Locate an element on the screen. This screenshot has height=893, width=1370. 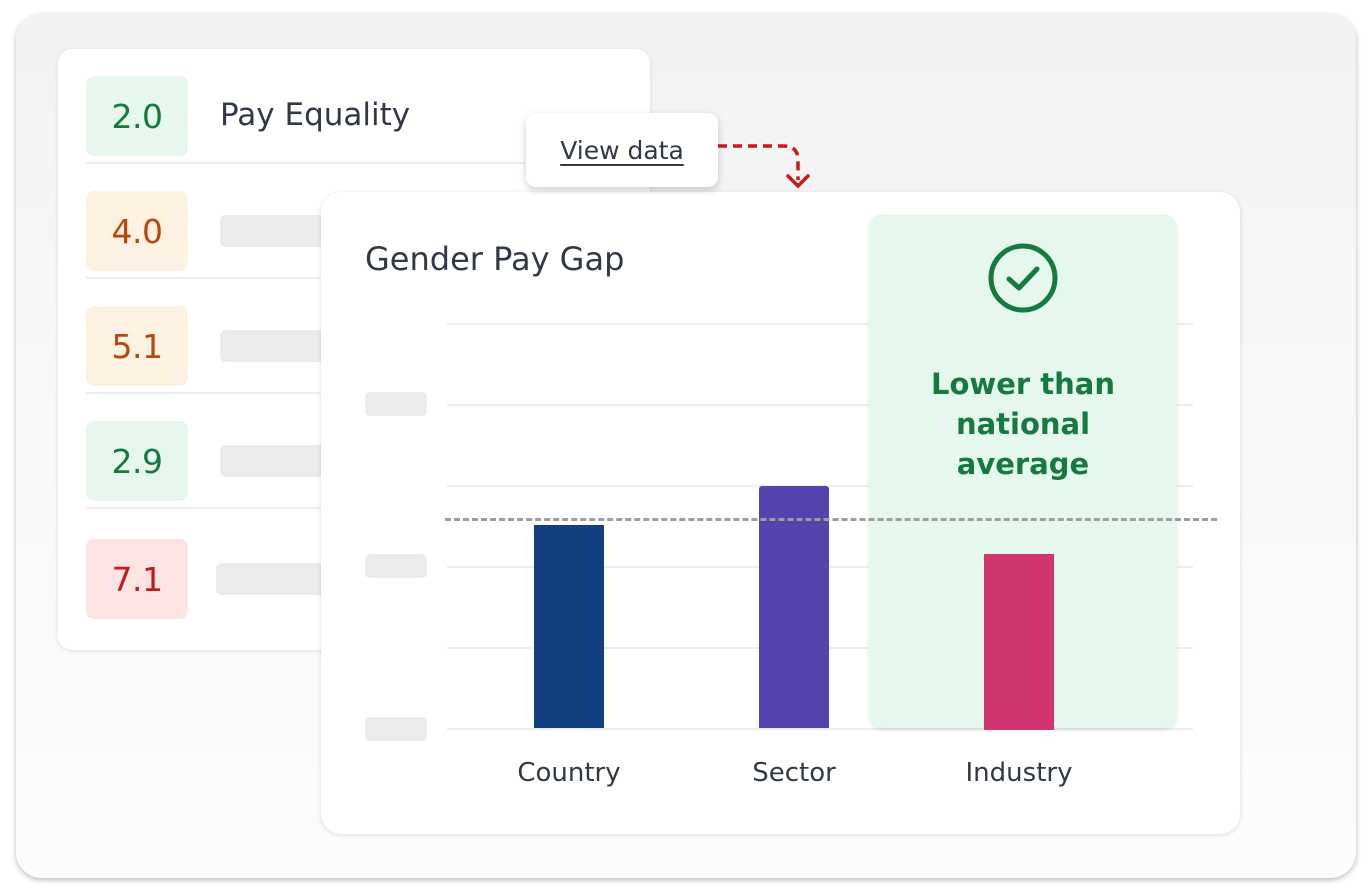
score-badge: 7.1 is located at coordinates (137, 579).